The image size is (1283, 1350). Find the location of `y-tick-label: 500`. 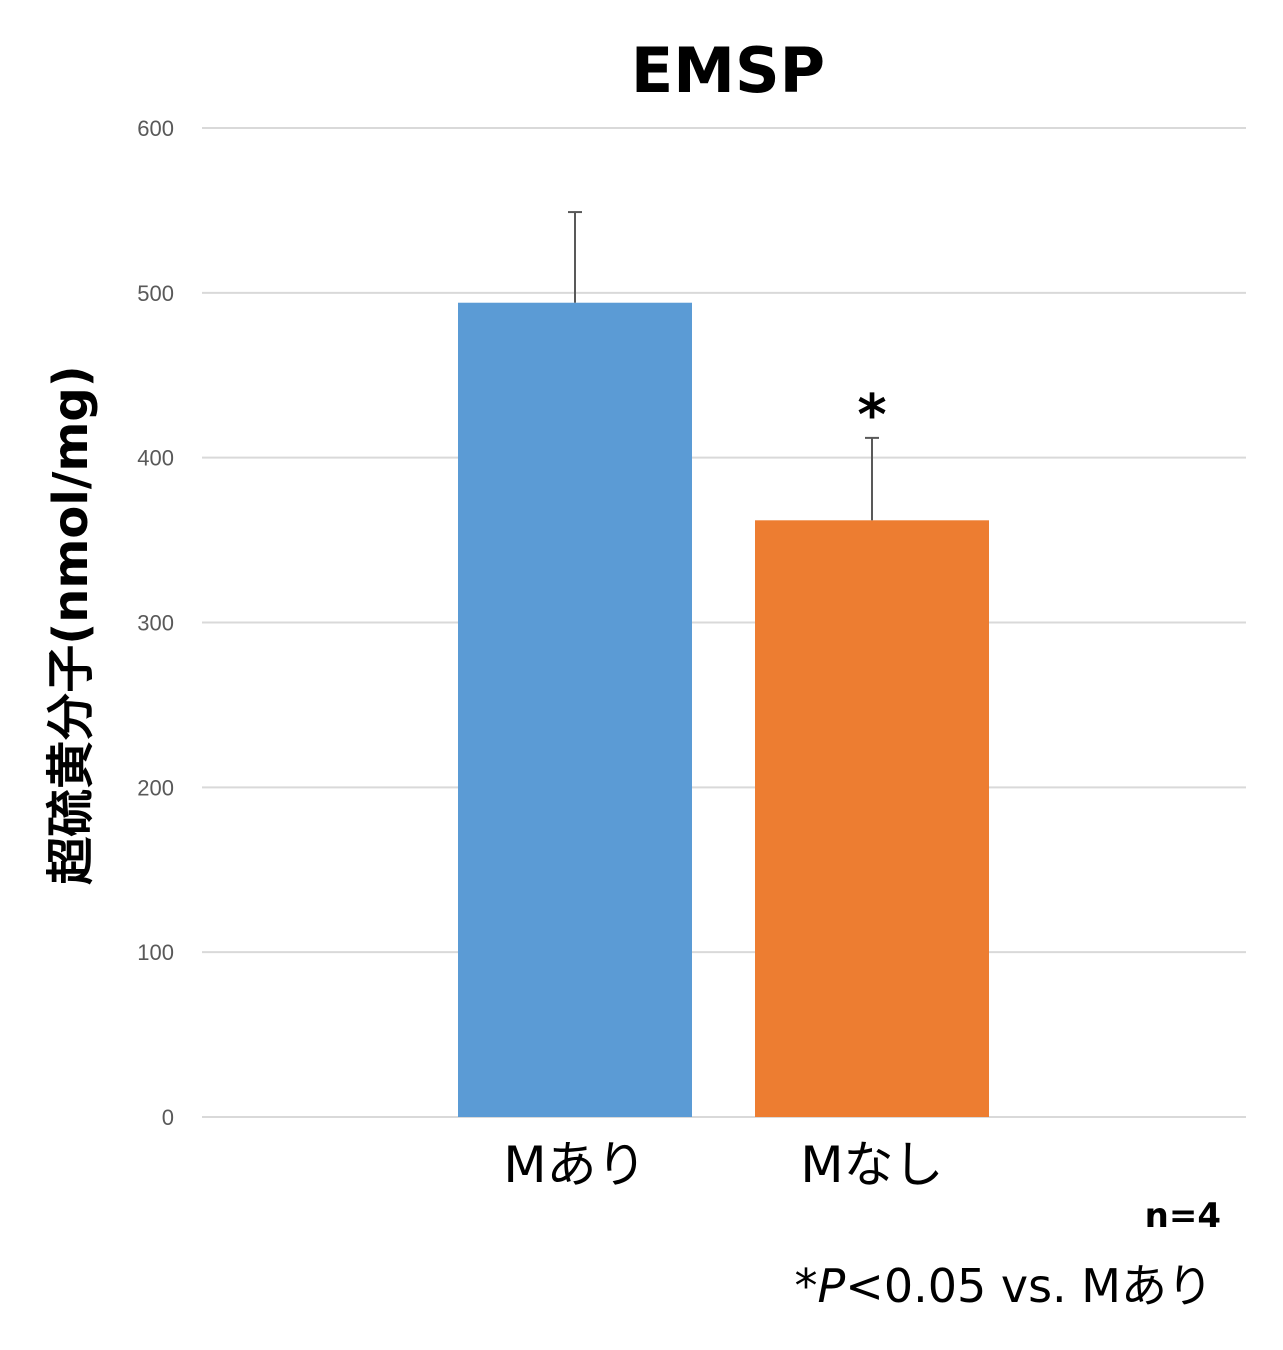

y-tick-label: 500 is located at coordinates (155, 293).